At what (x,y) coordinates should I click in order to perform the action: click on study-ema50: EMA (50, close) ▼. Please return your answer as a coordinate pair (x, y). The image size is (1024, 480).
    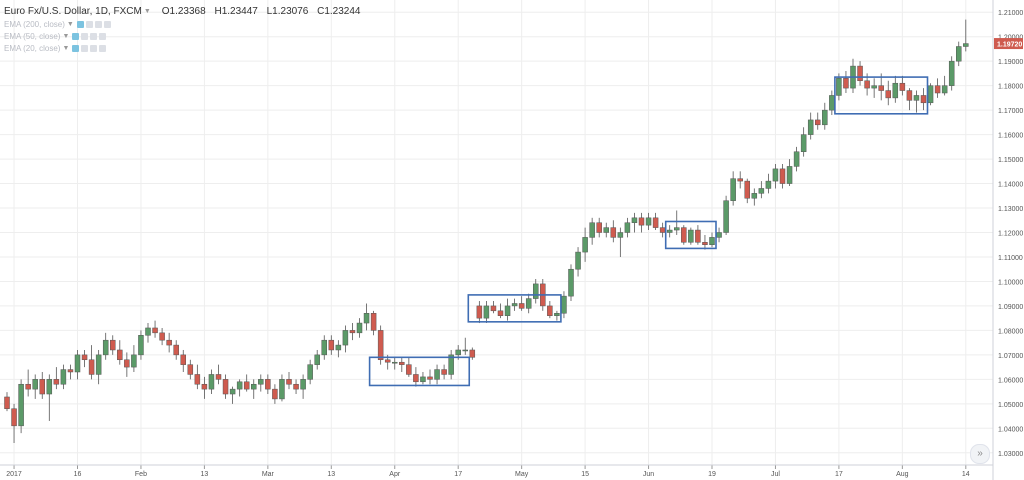
    Looking at the image, I should click on (185, 36).